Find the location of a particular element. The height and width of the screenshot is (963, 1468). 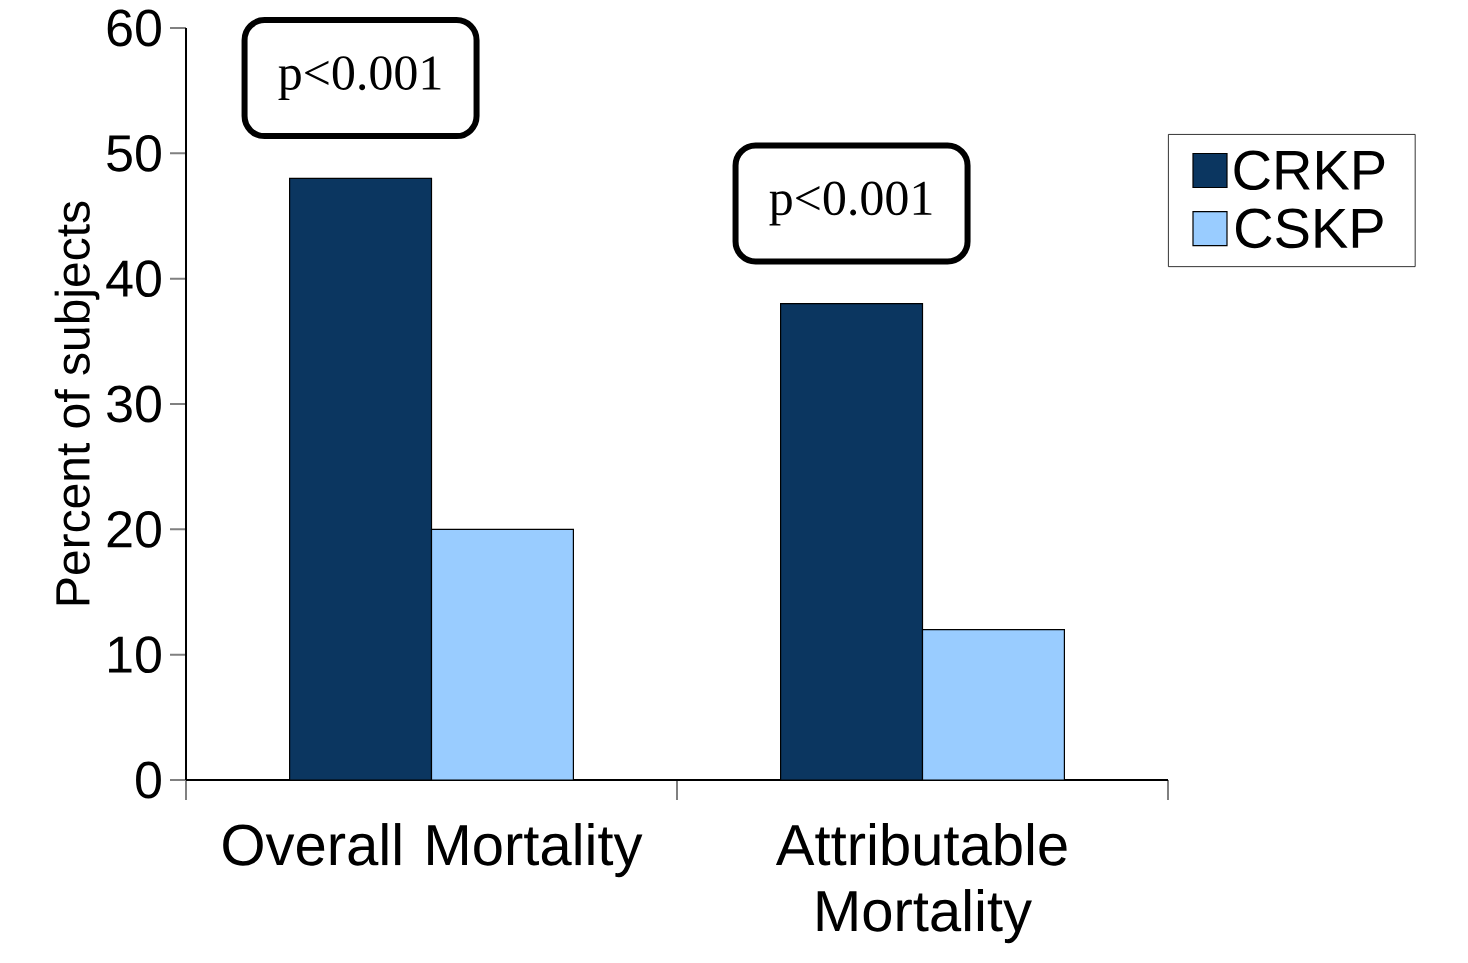

legend-label: CRKP is located at coordinates (1309, 170).